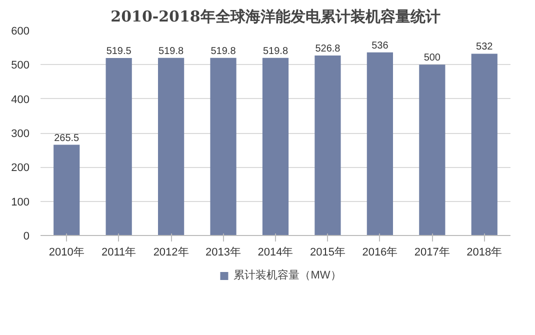 Image resolution: width=535 pixels, height=335 pixels. I want to click on y-tick-label: 0, so click(26, 236).